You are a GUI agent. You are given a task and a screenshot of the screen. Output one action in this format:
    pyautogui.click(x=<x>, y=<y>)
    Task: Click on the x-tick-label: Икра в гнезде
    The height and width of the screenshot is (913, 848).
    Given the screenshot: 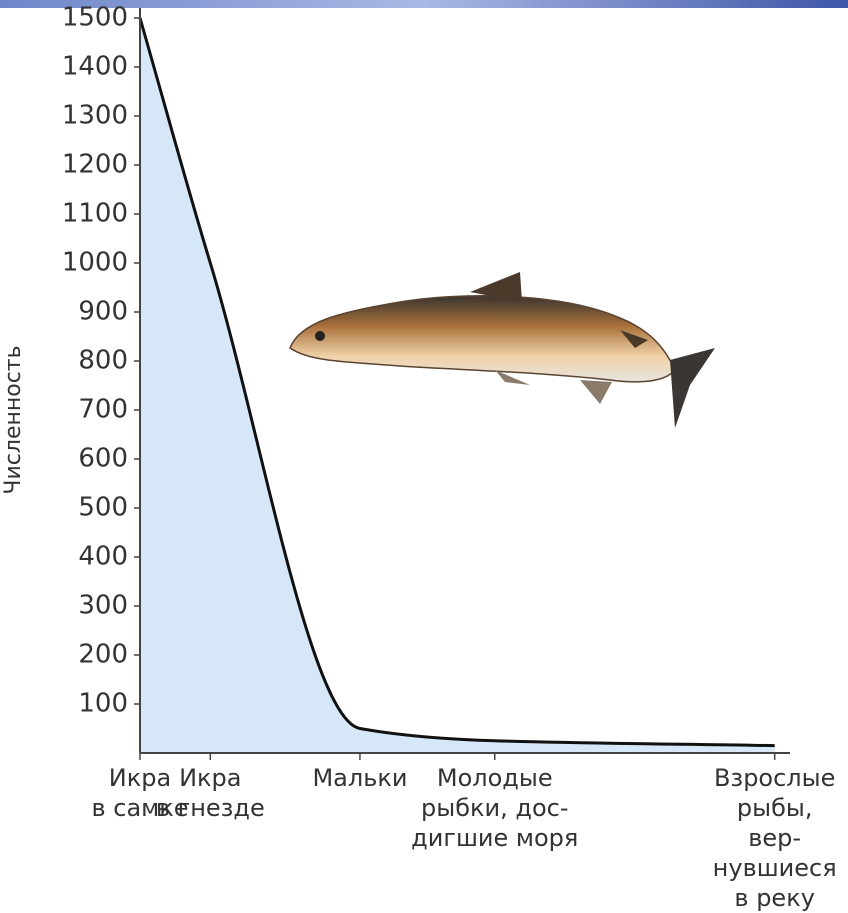 What is the action you would take?
    pyautogui.click(x=210, y=793)
    